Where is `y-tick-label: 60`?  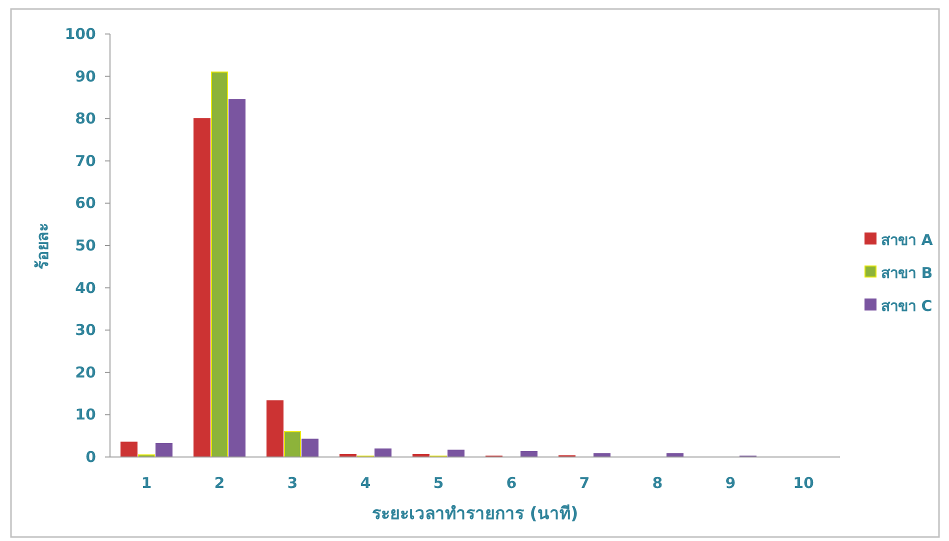
y-tick-label: 60 is located at coordinates (85, 203).